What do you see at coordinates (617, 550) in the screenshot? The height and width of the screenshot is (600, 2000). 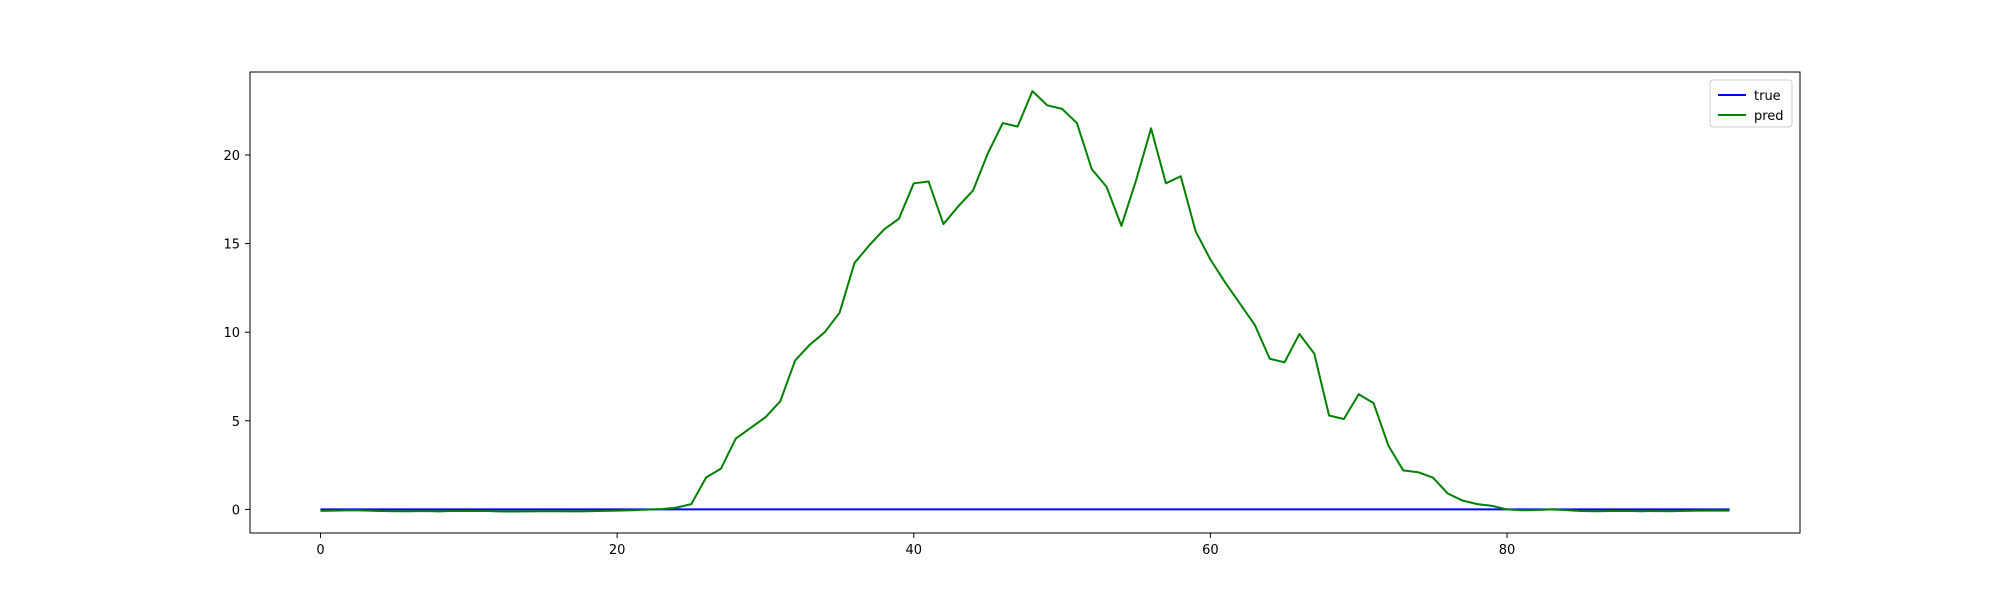 I see `x-tick-label: 20` at bounding box center [617, 550].